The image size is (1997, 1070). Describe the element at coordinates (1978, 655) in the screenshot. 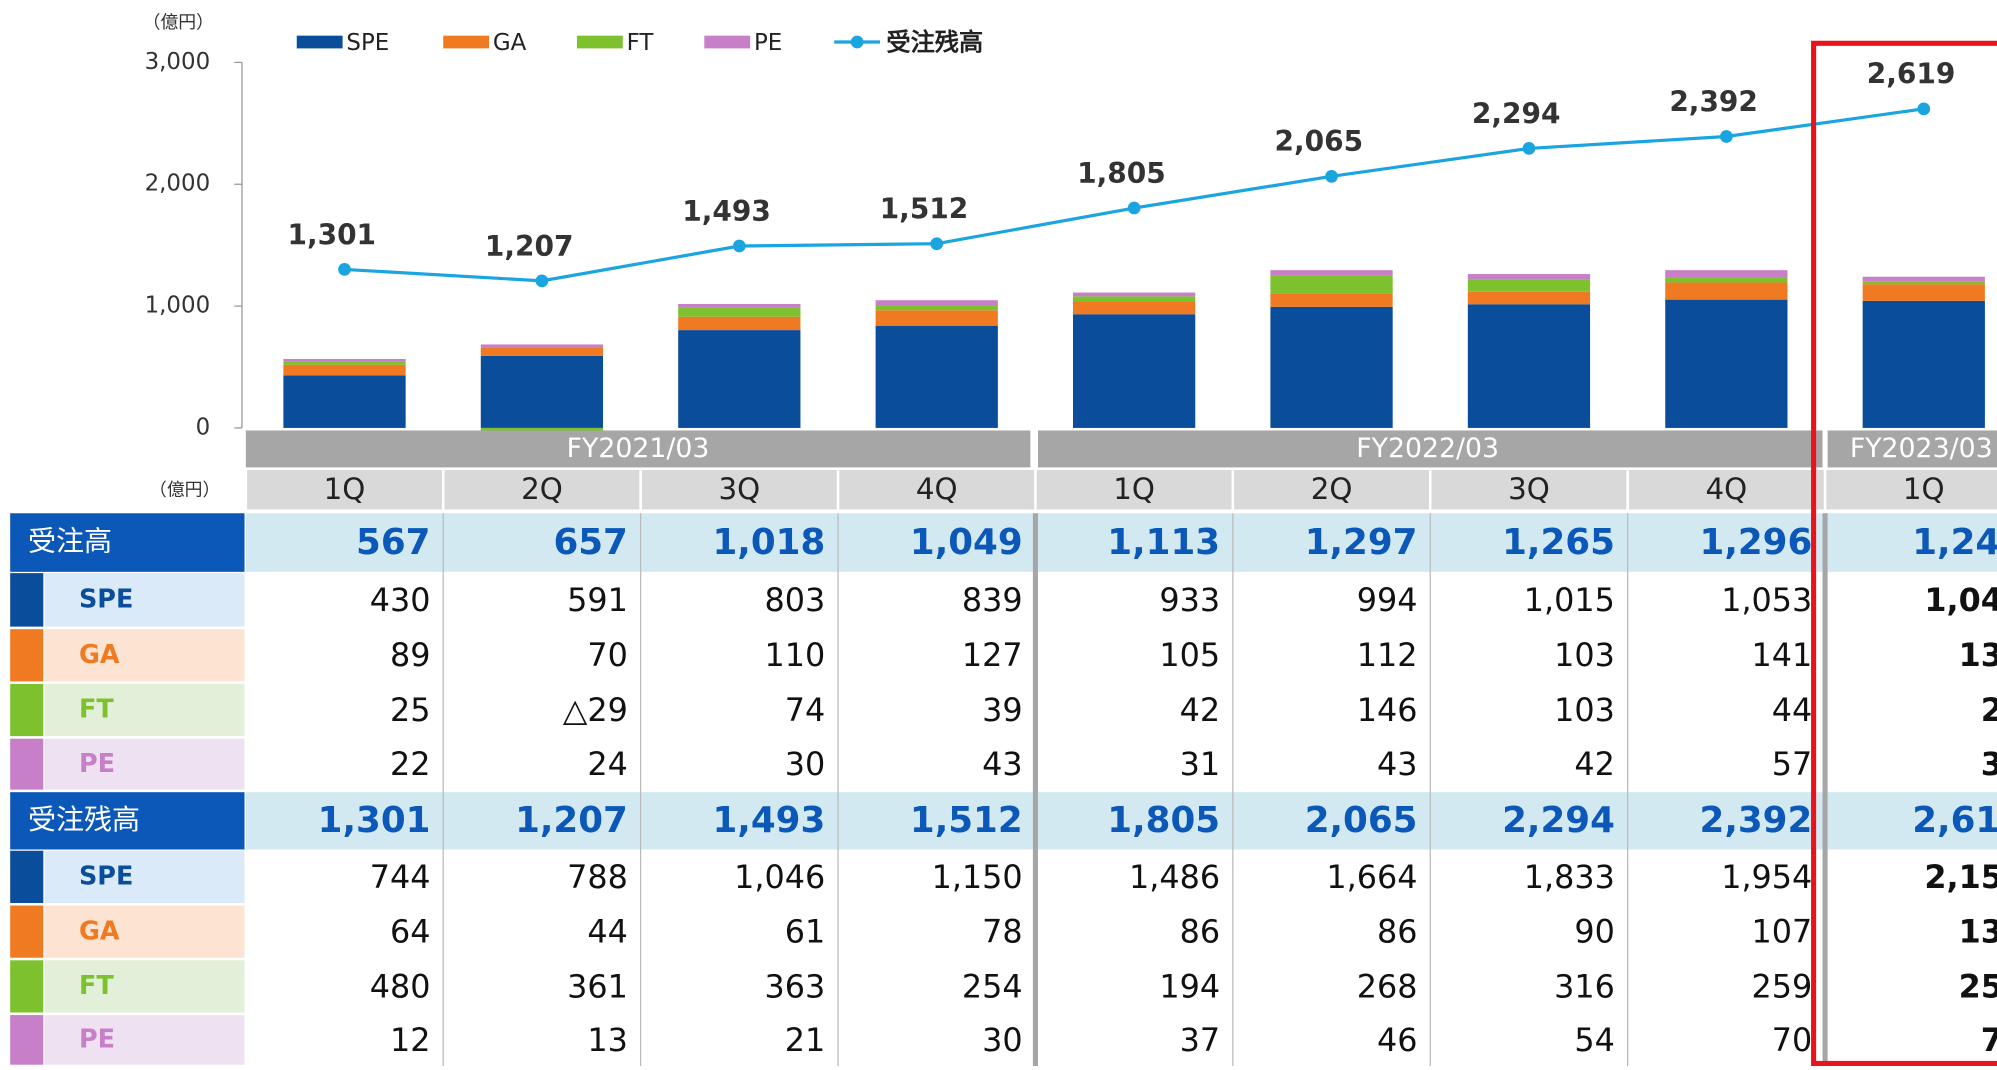

I see `table-cell: 137` at that location.